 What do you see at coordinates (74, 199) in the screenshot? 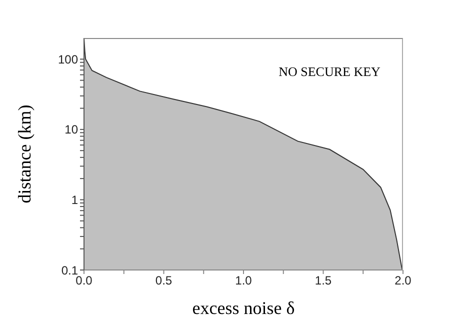
I see `y-tick-label: 1` at bounding box center [74, 199].